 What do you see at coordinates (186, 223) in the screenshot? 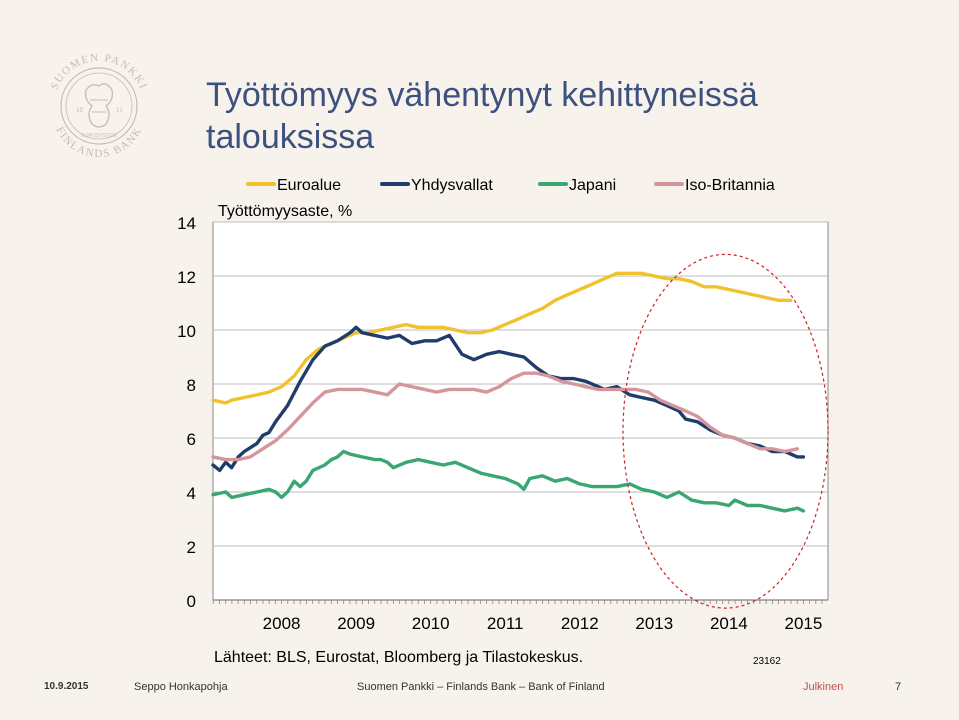
I see `y-tick-label: 14` at bounding box center [186, 223].